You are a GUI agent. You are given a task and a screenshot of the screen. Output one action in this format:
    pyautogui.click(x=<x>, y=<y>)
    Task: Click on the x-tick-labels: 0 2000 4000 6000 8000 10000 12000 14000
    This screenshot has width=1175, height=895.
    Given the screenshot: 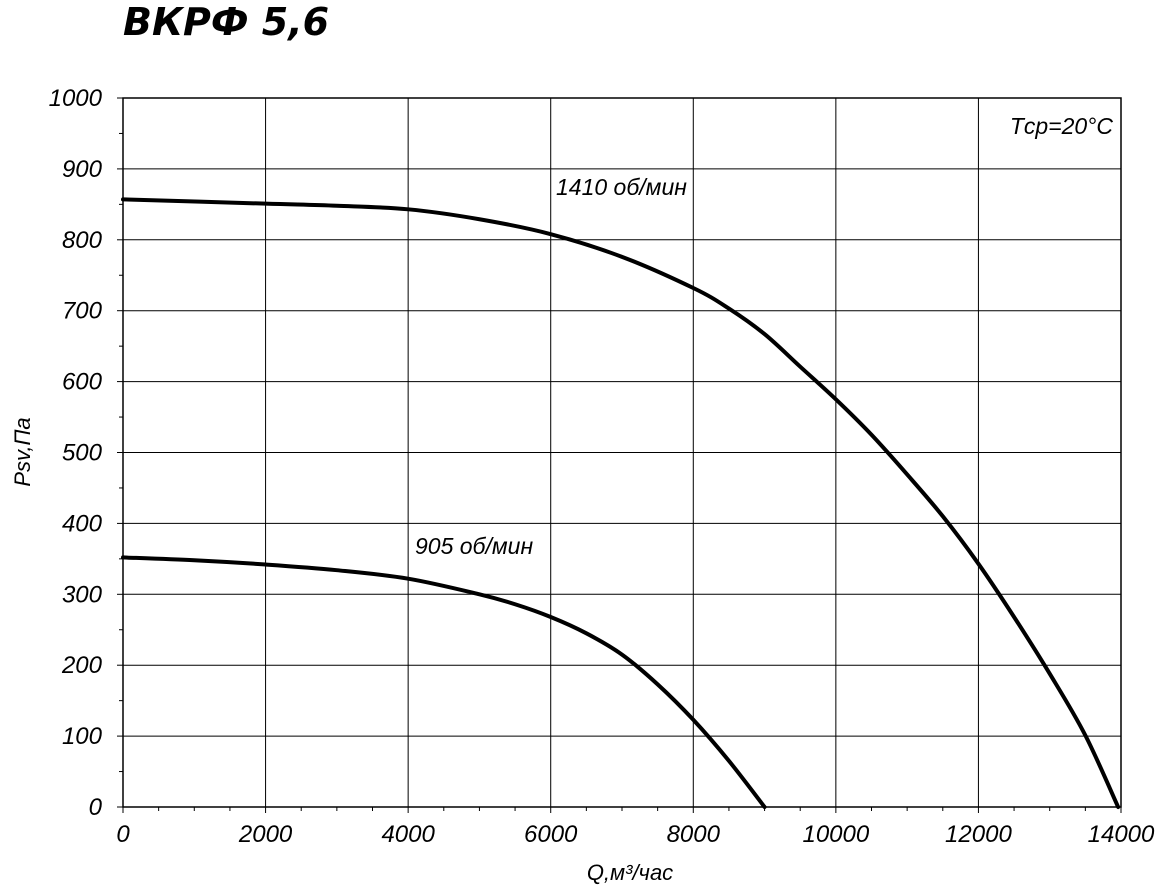 What is the action you would take?
    pyautogui.click(x=635, y=834)
    